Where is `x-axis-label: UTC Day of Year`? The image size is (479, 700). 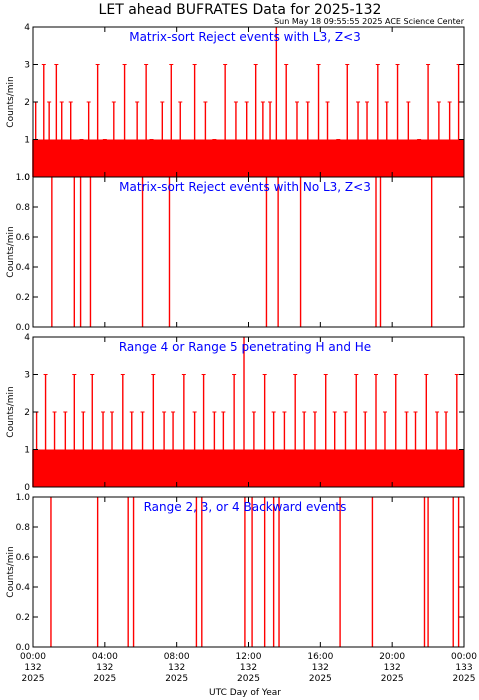
x-axis-label: UTC Day of Year is located at coordinates (245, 693).